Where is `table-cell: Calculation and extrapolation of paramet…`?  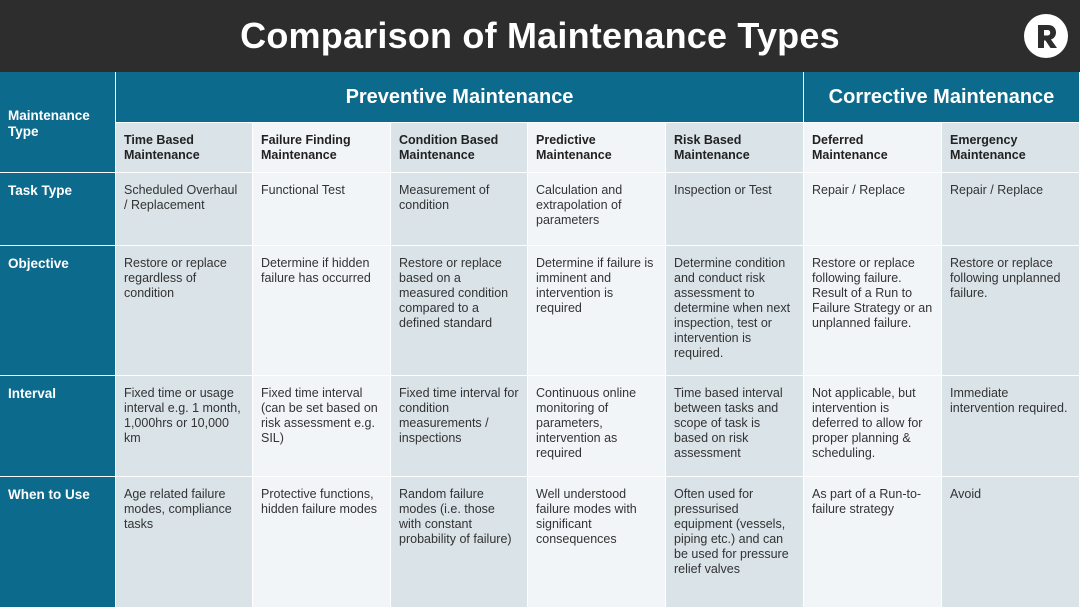 table-cell: Calculation and extrapolation of paramet… is located at coordinates (597, 209).